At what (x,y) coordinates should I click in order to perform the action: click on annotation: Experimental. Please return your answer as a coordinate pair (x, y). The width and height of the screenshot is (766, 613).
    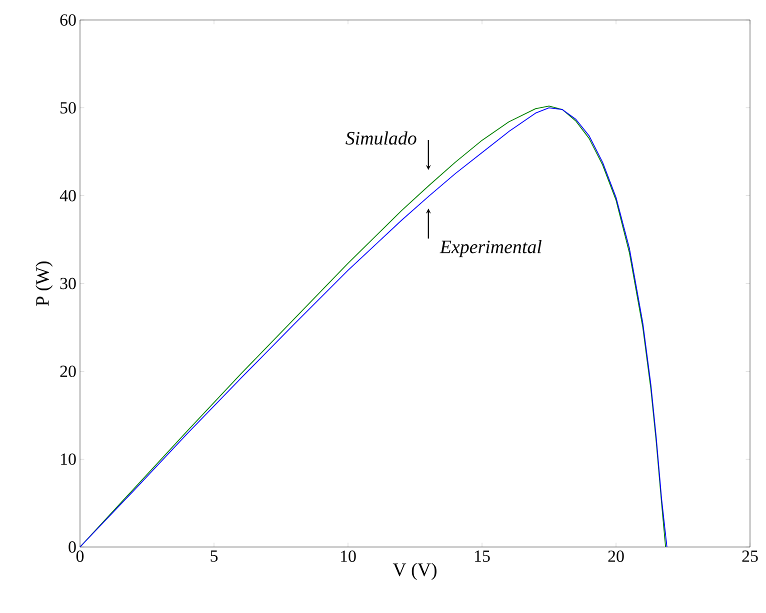
    Looking at the image, I should click on (491, 249).